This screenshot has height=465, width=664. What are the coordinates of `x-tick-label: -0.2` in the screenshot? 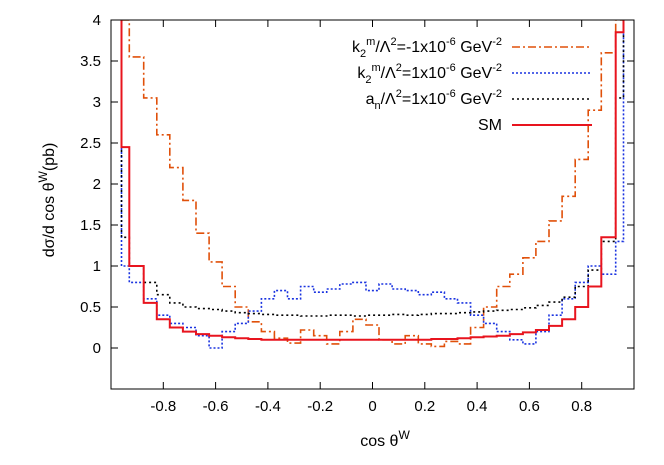 It's located at (320, 406).